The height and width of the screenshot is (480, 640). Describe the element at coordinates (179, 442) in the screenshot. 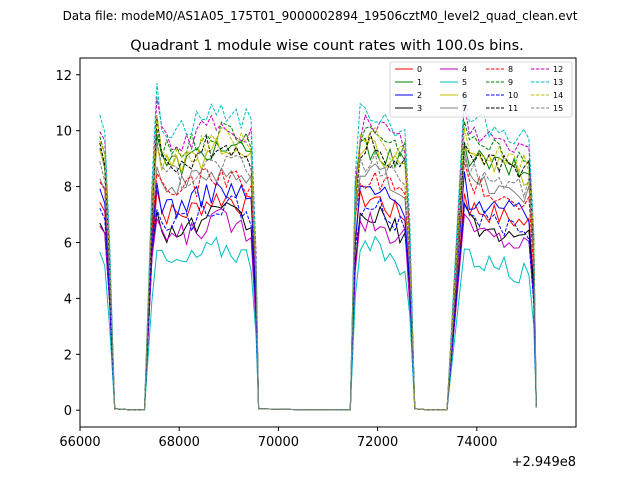

I see `x-tick-label: 68000` at that location.